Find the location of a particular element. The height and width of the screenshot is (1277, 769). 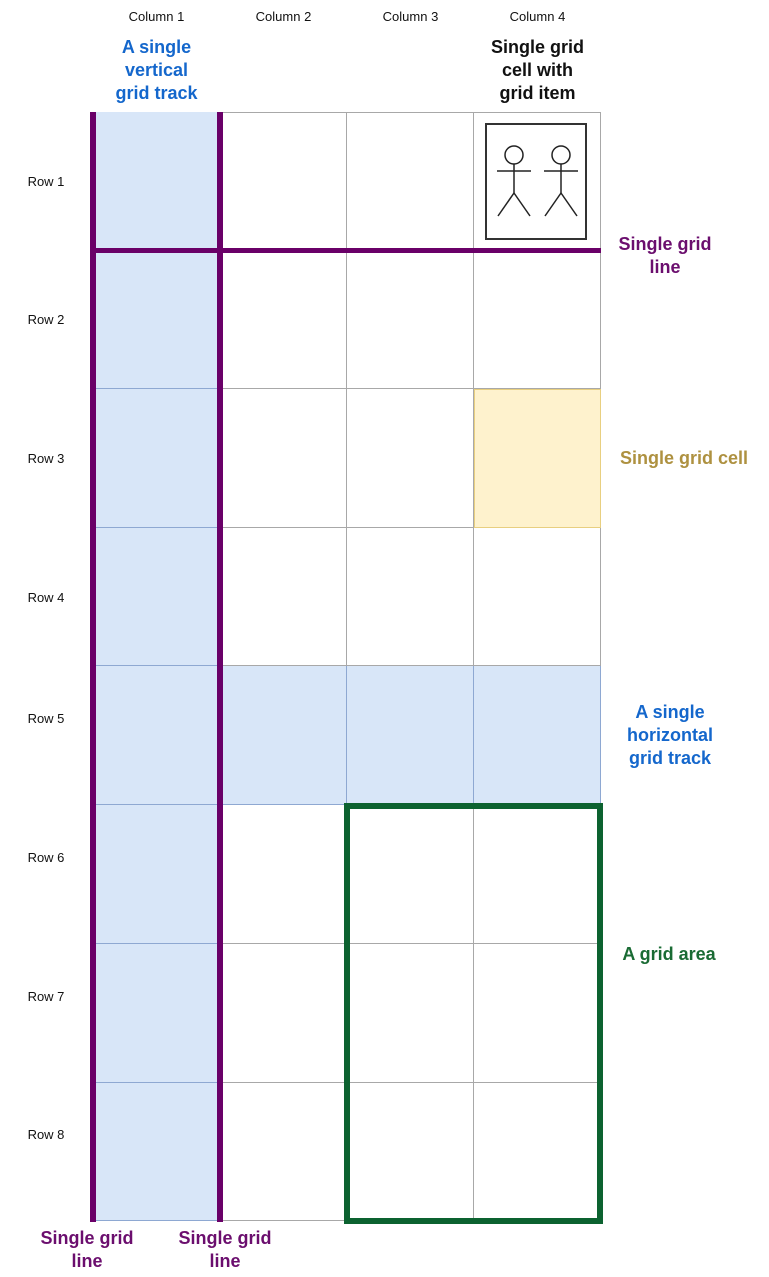

vertical-track-label-line: vertical is located at coordinates (156, 70).